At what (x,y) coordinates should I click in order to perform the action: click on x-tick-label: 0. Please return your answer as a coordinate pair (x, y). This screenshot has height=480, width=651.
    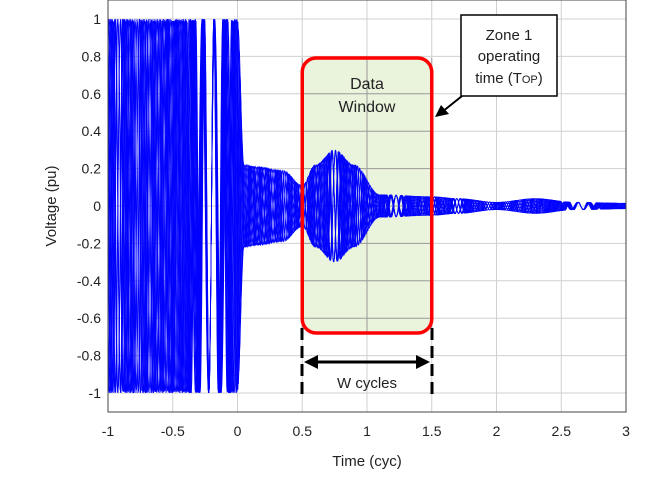
    Looking at the image, I should click on (238, 431).